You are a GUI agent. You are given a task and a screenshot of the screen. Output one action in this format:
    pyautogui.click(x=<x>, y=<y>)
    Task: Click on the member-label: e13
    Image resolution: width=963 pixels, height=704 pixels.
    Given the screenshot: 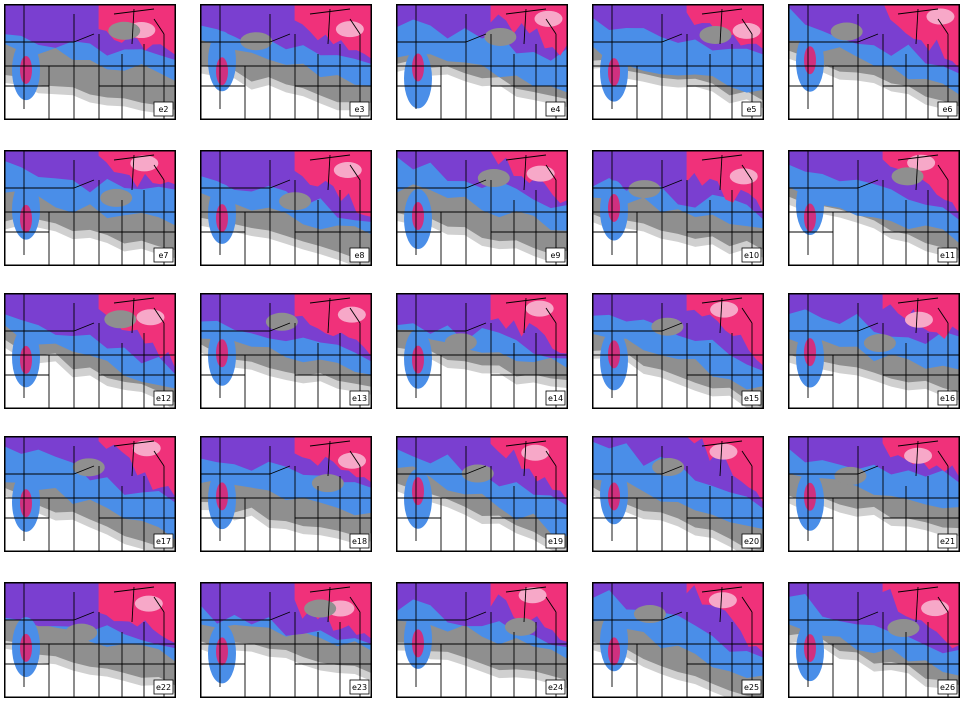 What is the action you would take?
    pyautogui.click(x=359, y=398)
    